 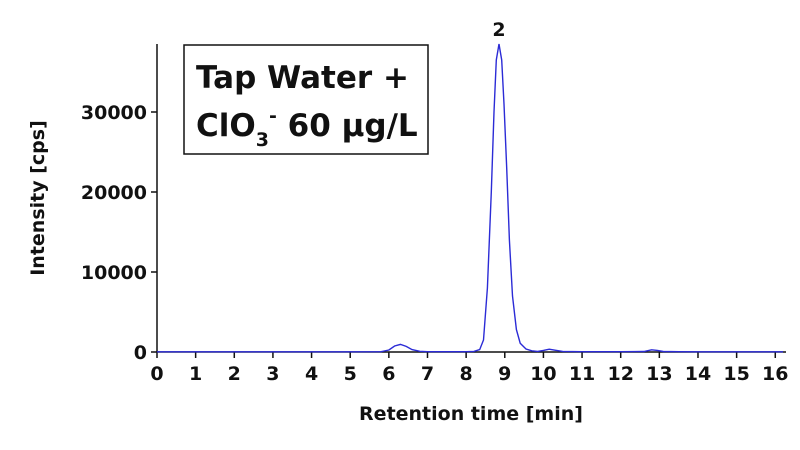 What do you see at coordinates (38, 198) in the screenshot?
I see `y-axis-label: Intensity [cps]` at bounding box center [38, 198].